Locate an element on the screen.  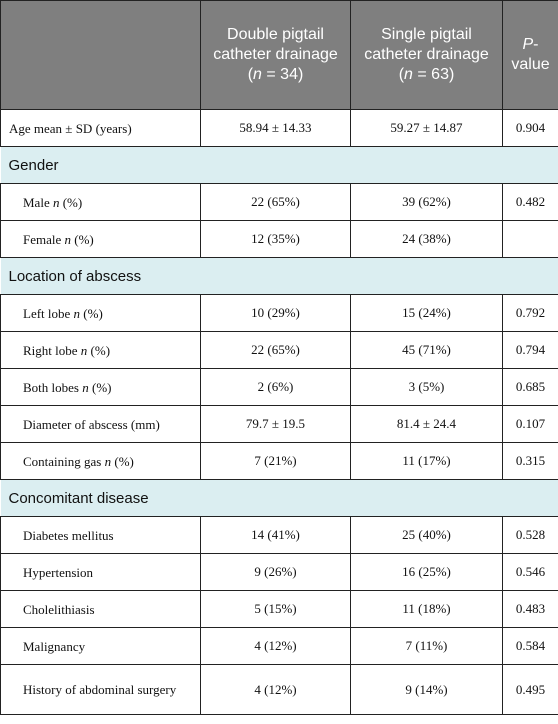
row-label: Age mean ± SD (years) is located at coordinates (100, 128).